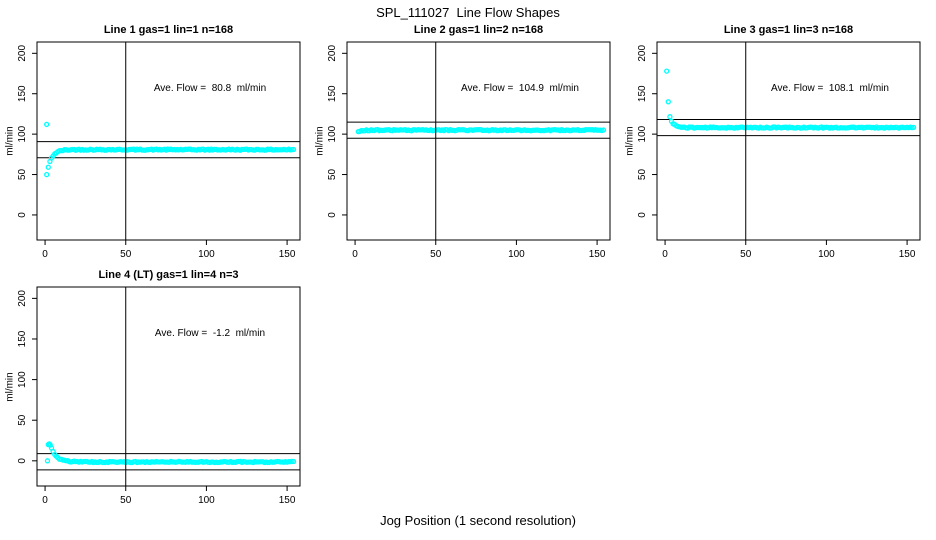  Describe the element at coordinates (788, 30) in the screenshot. I see `subplot-title-line3: Line 3 gas=1 lin=3 n=168` at that location.